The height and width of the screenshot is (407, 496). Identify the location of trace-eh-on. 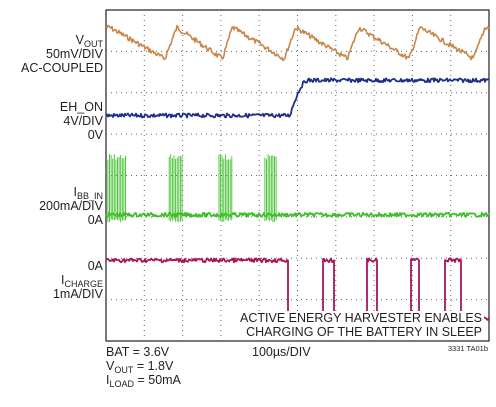
(297, 98).